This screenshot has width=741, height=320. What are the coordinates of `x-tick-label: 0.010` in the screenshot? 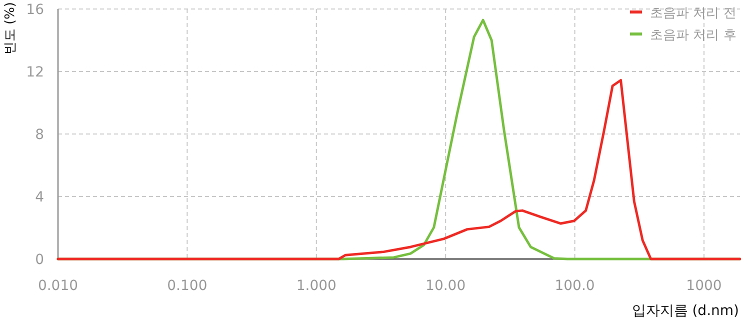 It's located at (58, 286).